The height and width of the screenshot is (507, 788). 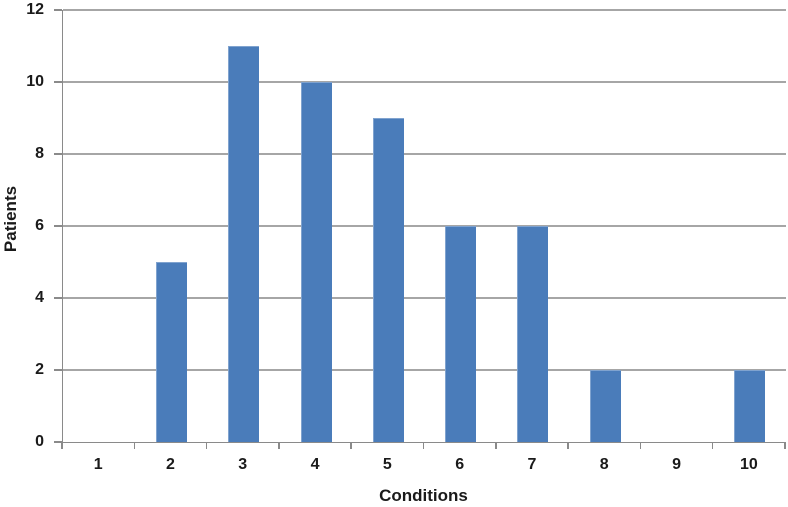 I want to click on x-tick-label: 7, so click(x=532, y=464).